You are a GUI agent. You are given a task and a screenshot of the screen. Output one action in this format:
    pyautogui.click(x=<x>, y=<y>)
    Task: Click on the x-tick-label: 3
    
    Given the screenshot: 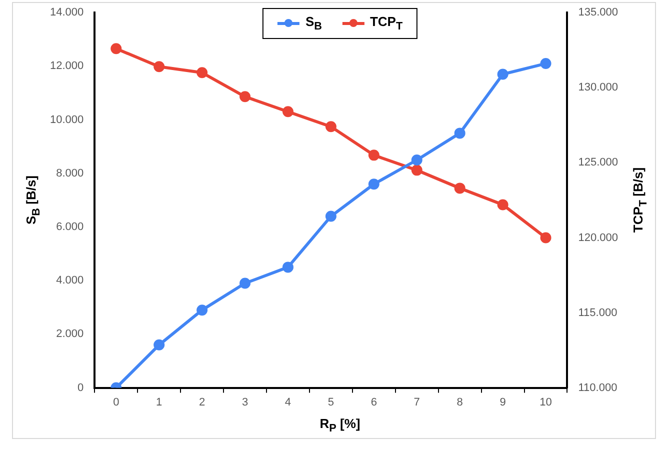 What is the action you would take?
    pyautogui.click(x=245, y=402)
    